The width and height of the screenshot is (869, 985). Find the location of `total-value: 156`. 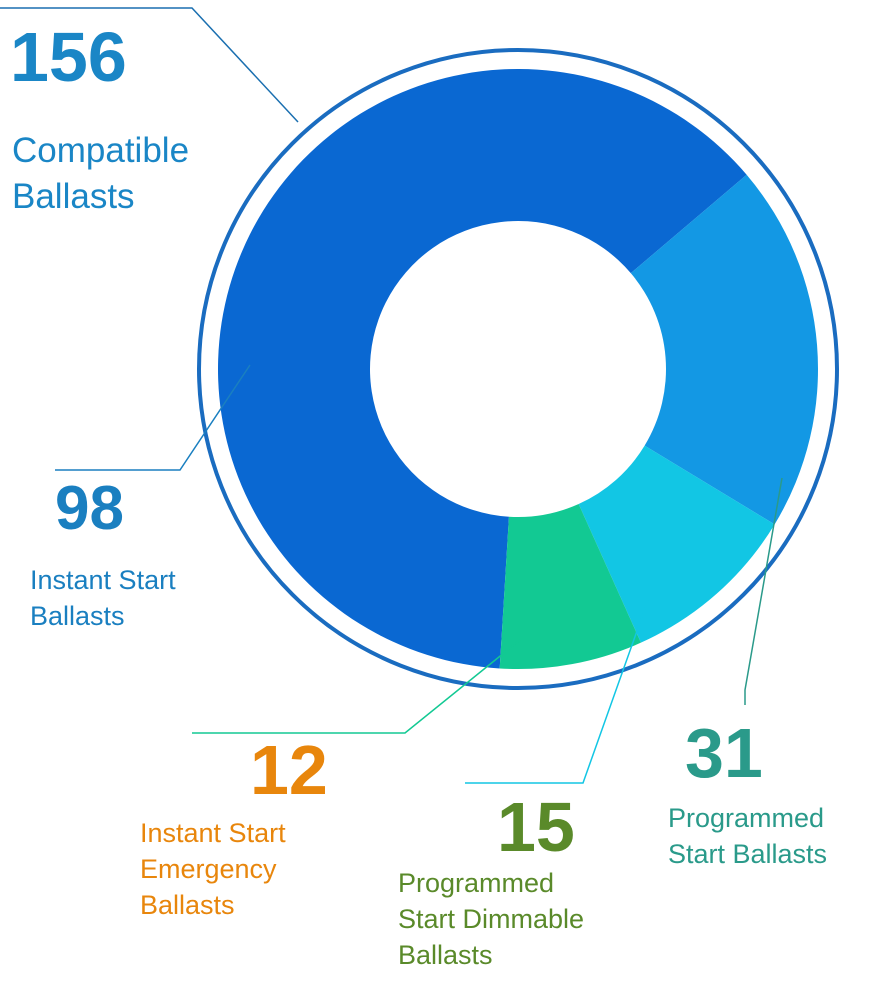

total-value: 156 is located at coordinates (68, 57).